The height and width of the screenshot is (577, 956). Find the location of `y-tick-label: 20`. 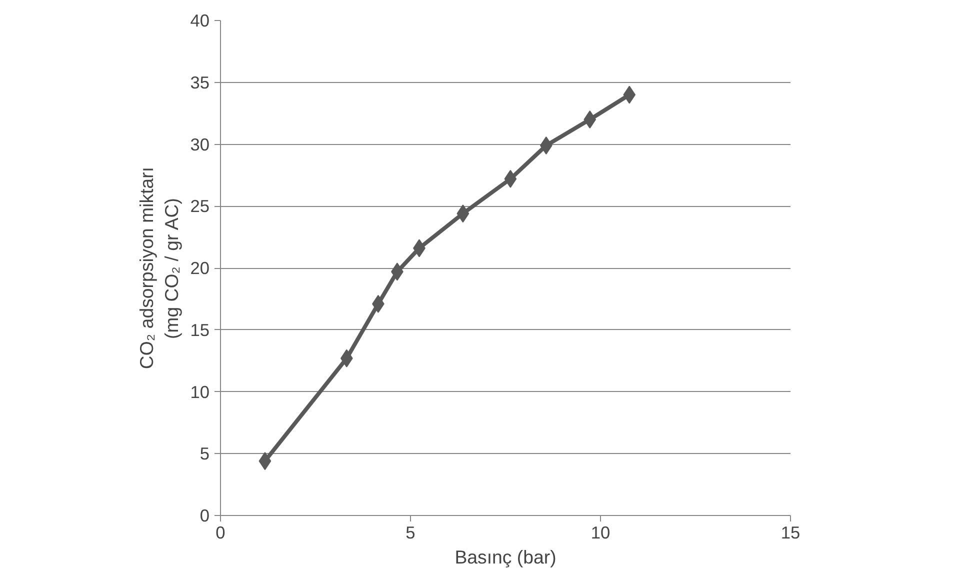

y-tick-label: 20 is located at coordinates (200, 268).